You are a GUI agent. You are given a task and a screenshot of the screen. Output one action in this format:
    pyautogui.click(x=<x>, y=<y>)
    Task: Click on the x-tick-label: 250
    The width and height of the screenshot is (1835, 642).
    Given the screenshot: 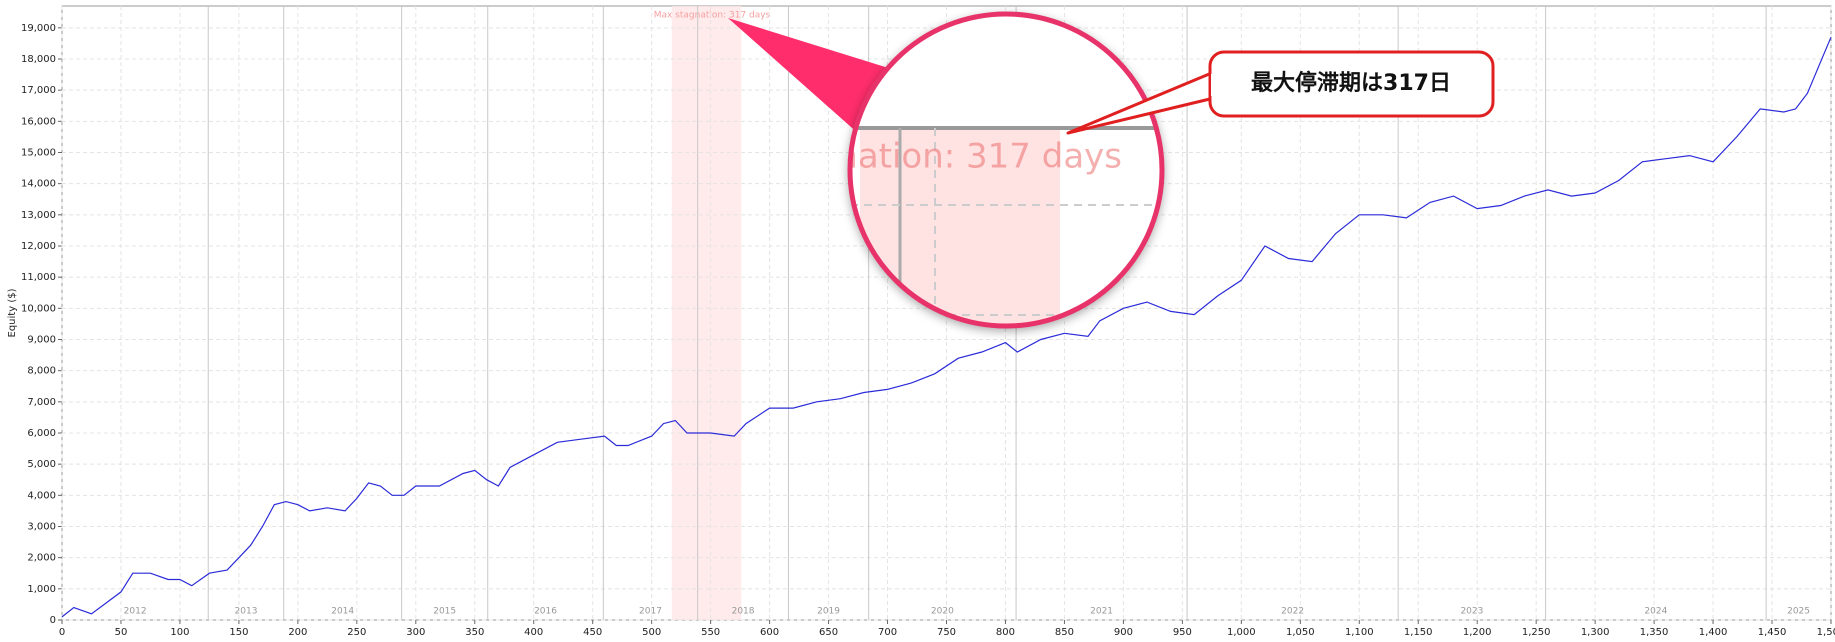 What is the action you would take?
    pyautogui.click(x=356, y=632)
    